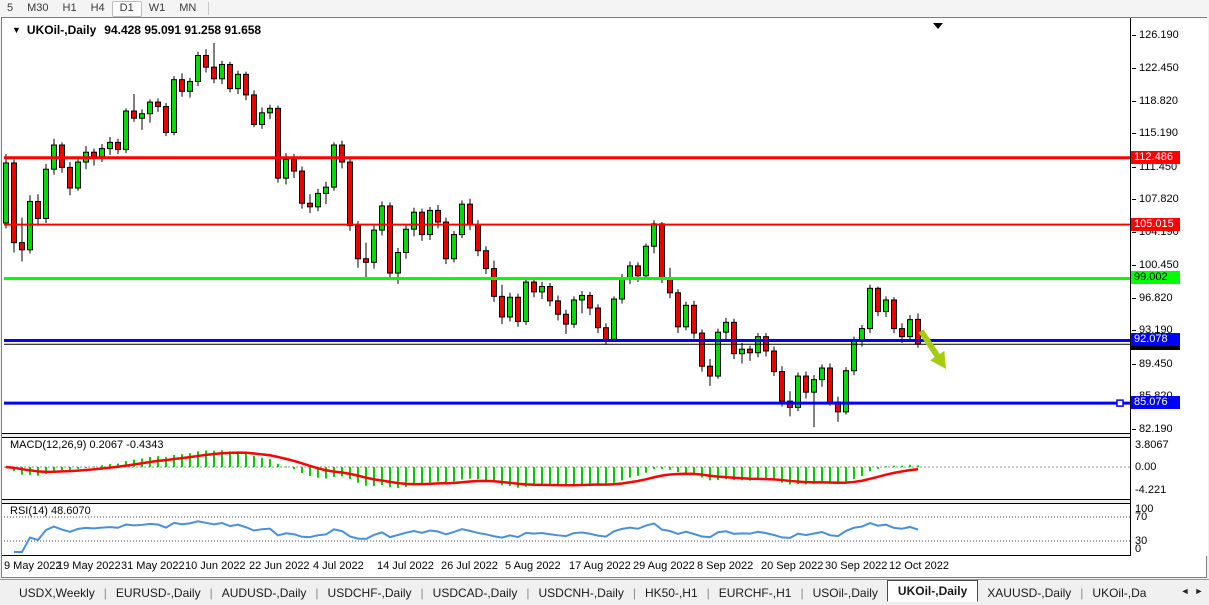 The image size is (1209, 605). Describe the element at coordinates (1141, 517) in the screenshot. I see `indicator-axis-label: 70` at that location.